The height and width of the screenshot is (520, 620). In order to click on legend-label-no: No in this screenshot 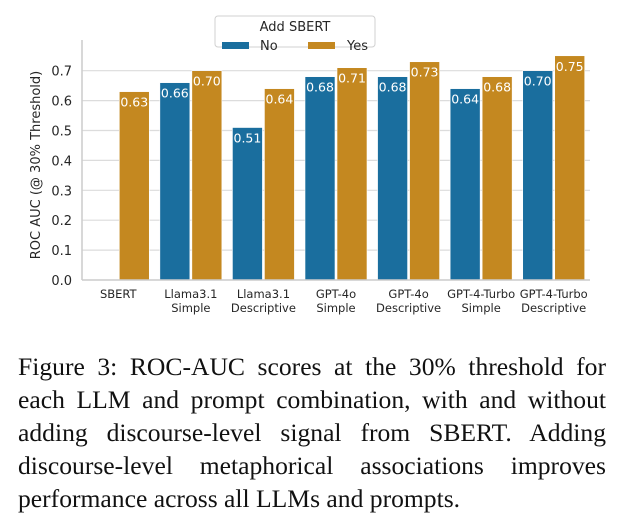, I will do `click(269, 46)`.